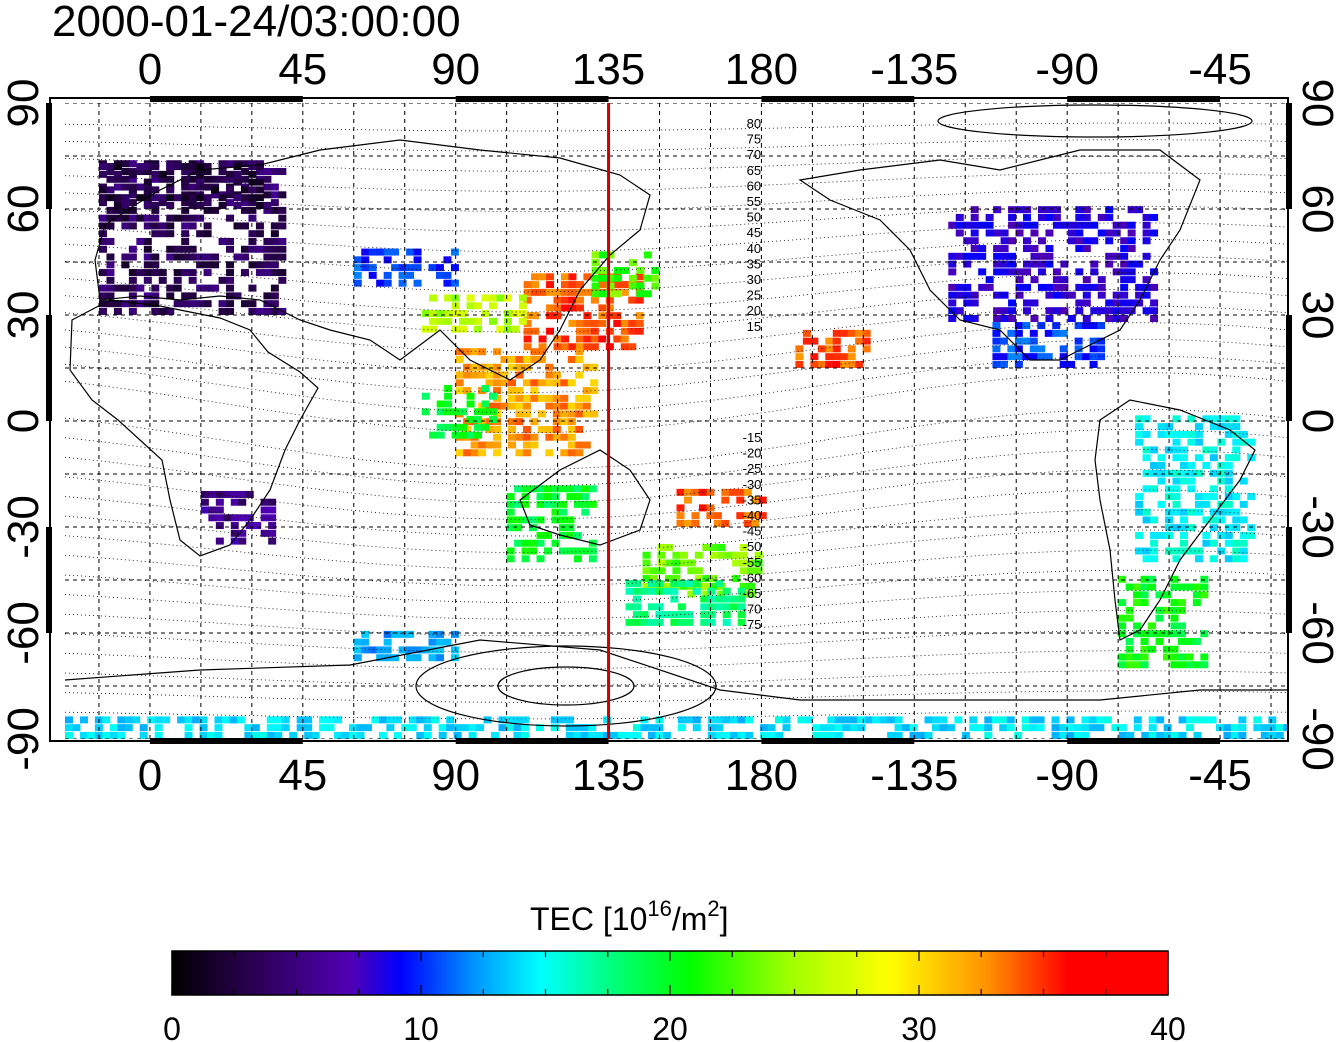 The image size is (1340, 1042). I want to click on latitude-tick-label: 0, so click(24, 421).